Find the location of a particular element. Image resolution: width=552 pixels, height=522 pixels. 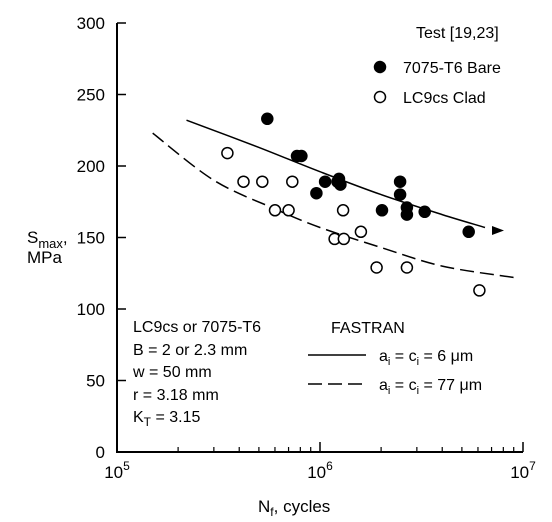

x-ticks: 10⁵ 10⁶ 10⁷ is located at coordinates (320, 462).